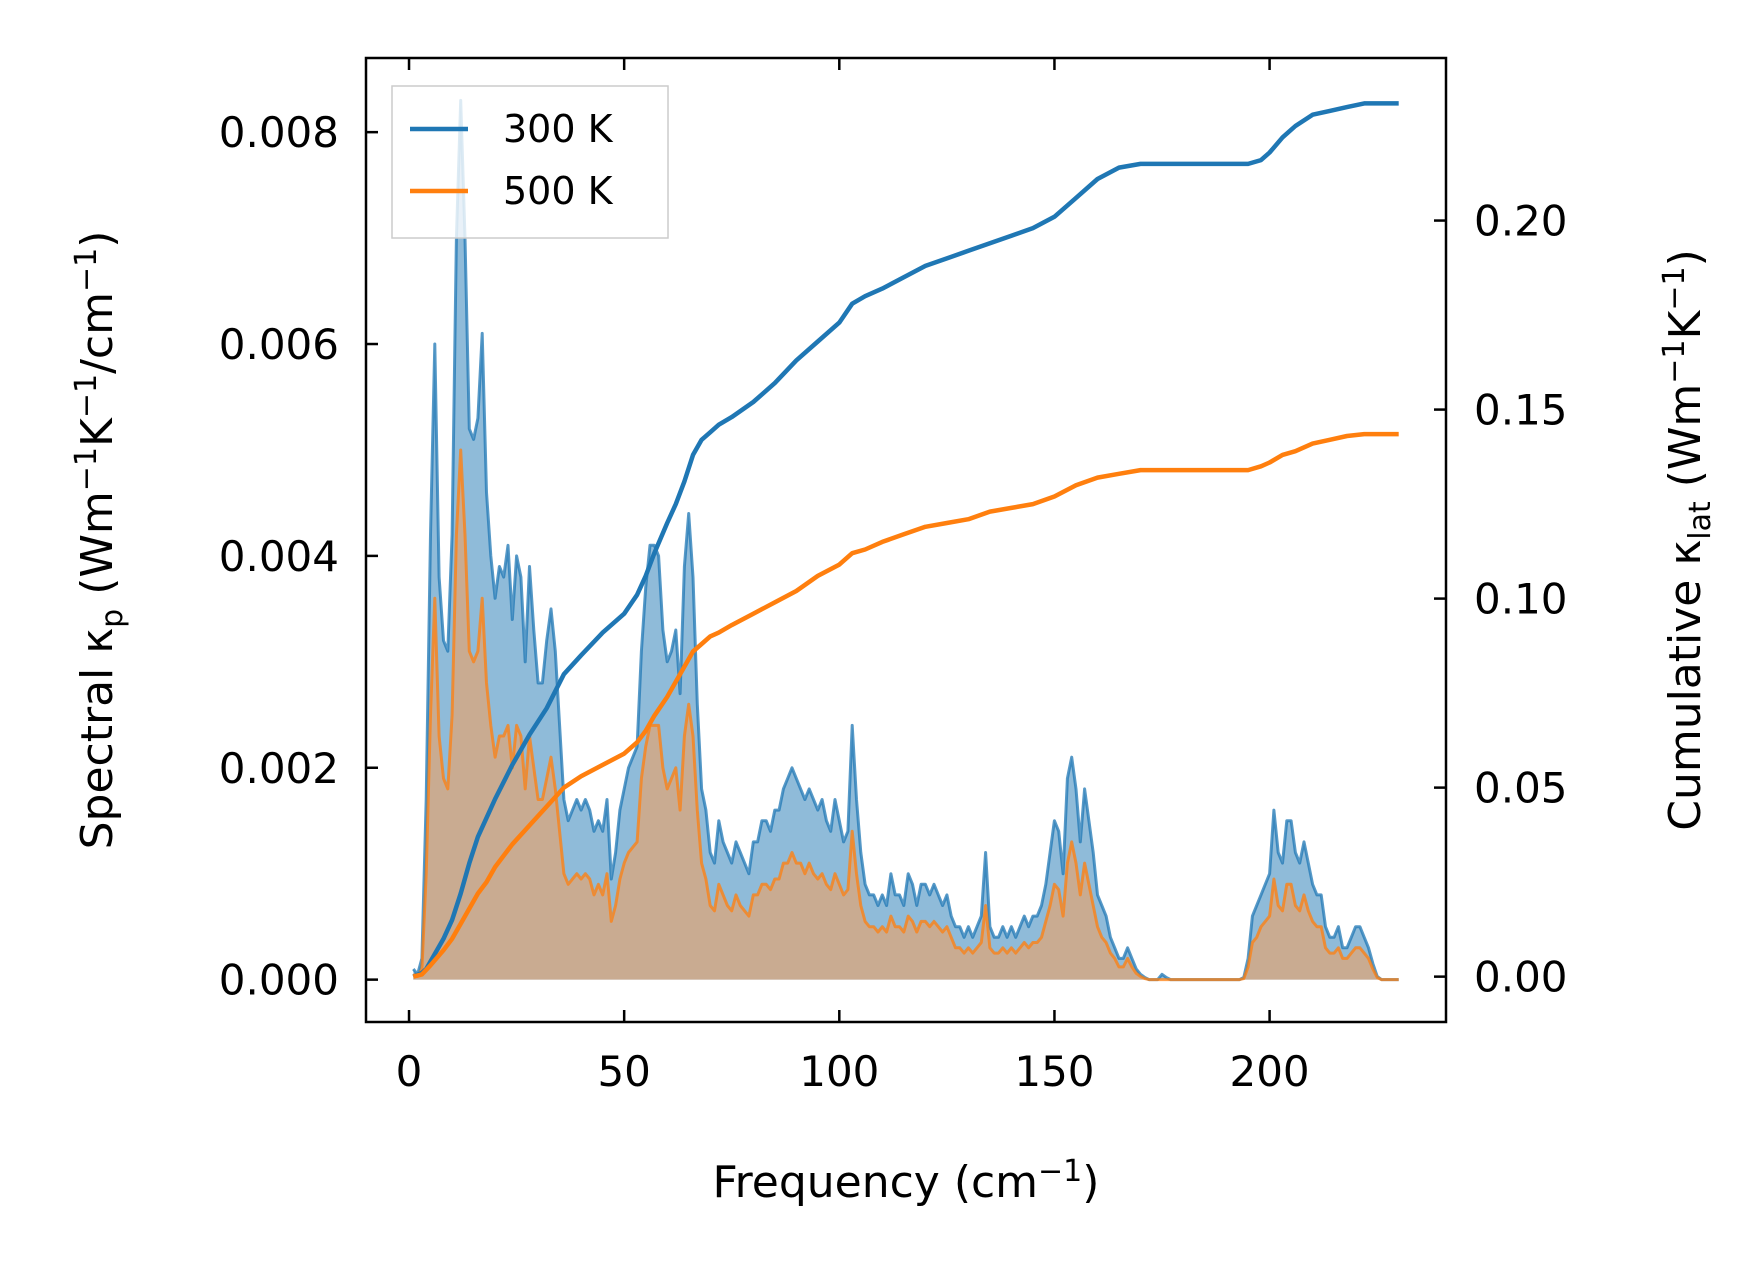 The height and width of the screenshot is (1264, 1753). What do you see at coordinates (1521, 977) in the screenshot?
I see `y-right-tick-label: 0.00` at bounding box center [1521, 977].